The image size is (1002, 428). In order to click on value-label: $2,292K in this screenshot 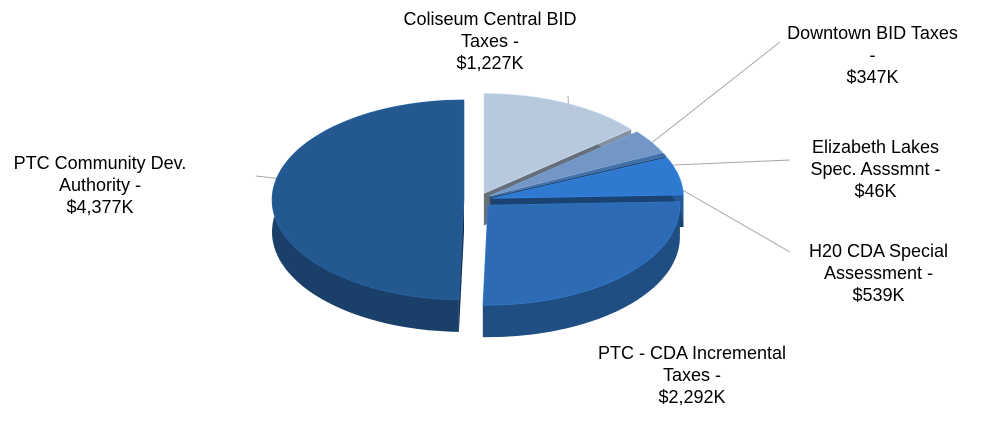, I will do `click(692, 397)`.